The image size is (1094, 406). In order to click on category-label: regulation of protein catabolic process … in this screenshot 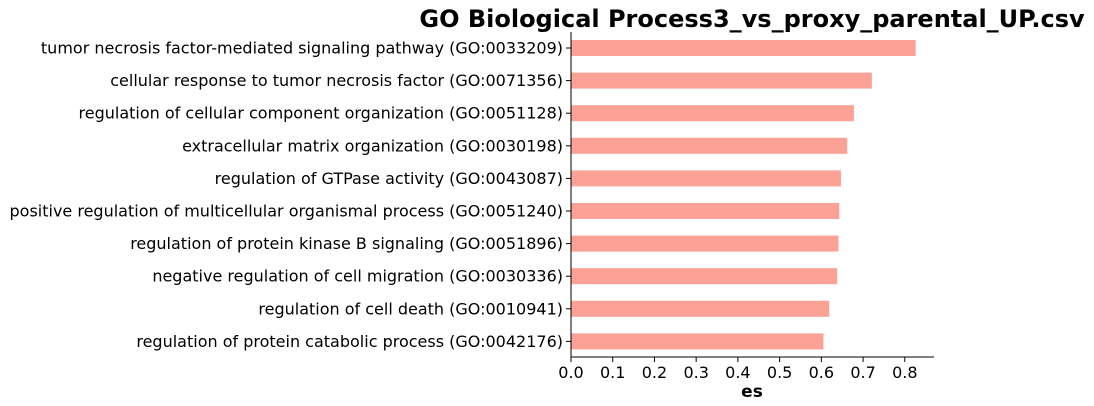, I will do `click(349, 341)`.